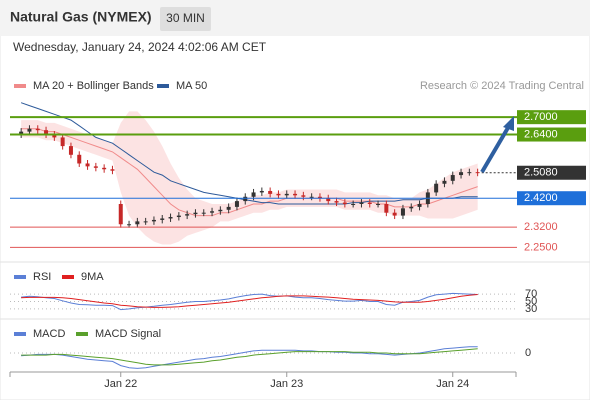 This screenshot has height=405, width=590. Describe the element at coordinates (528, 353) in the screenshot. I see `y-tick-label: 0` at that location.